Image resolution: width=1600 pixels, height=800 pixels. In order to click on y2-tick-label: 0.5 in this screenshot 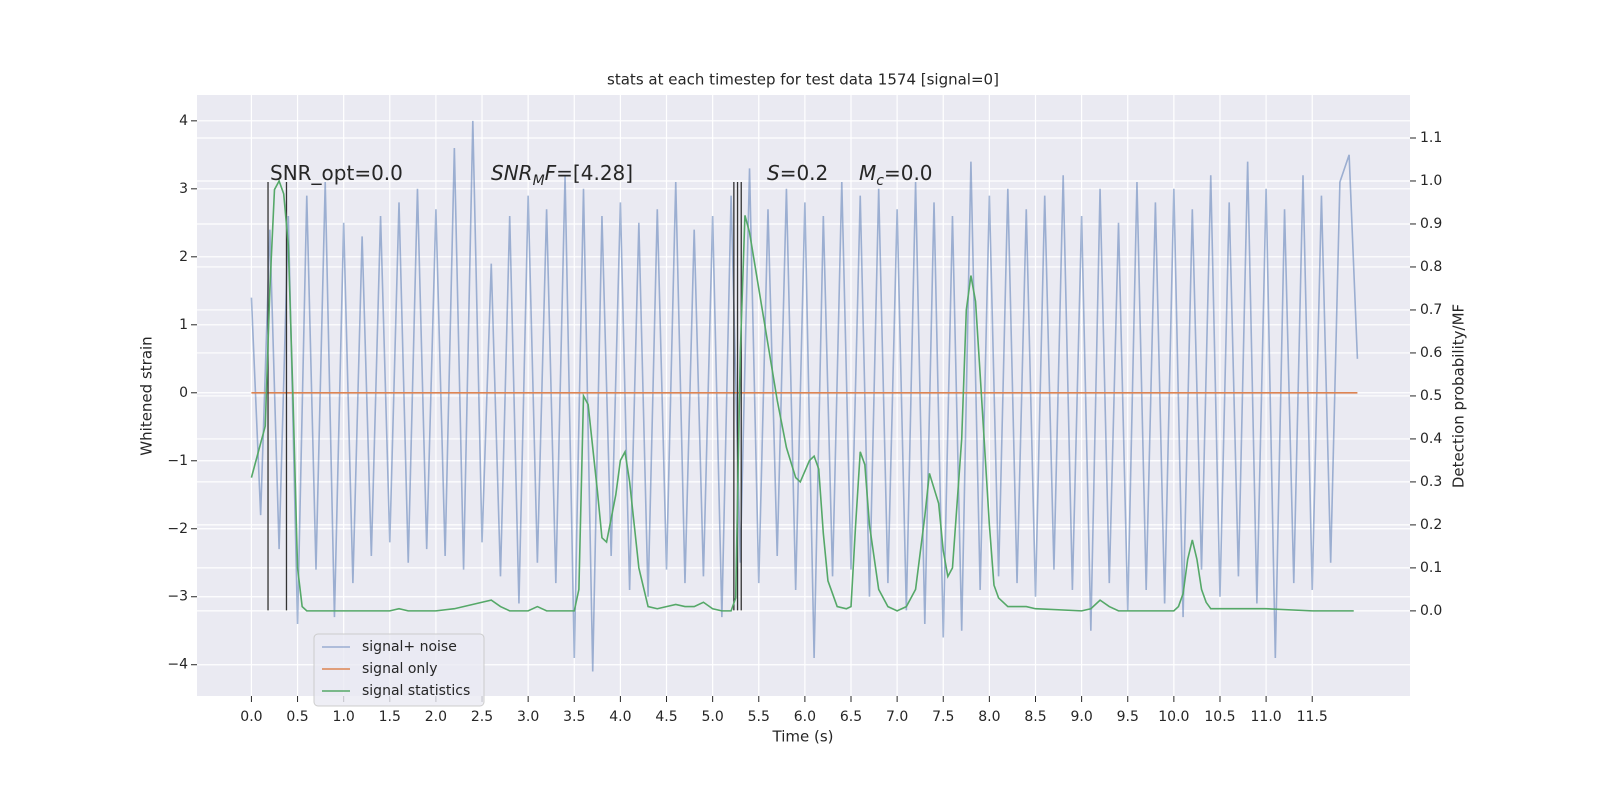, I will do `click(1431, 396)`.